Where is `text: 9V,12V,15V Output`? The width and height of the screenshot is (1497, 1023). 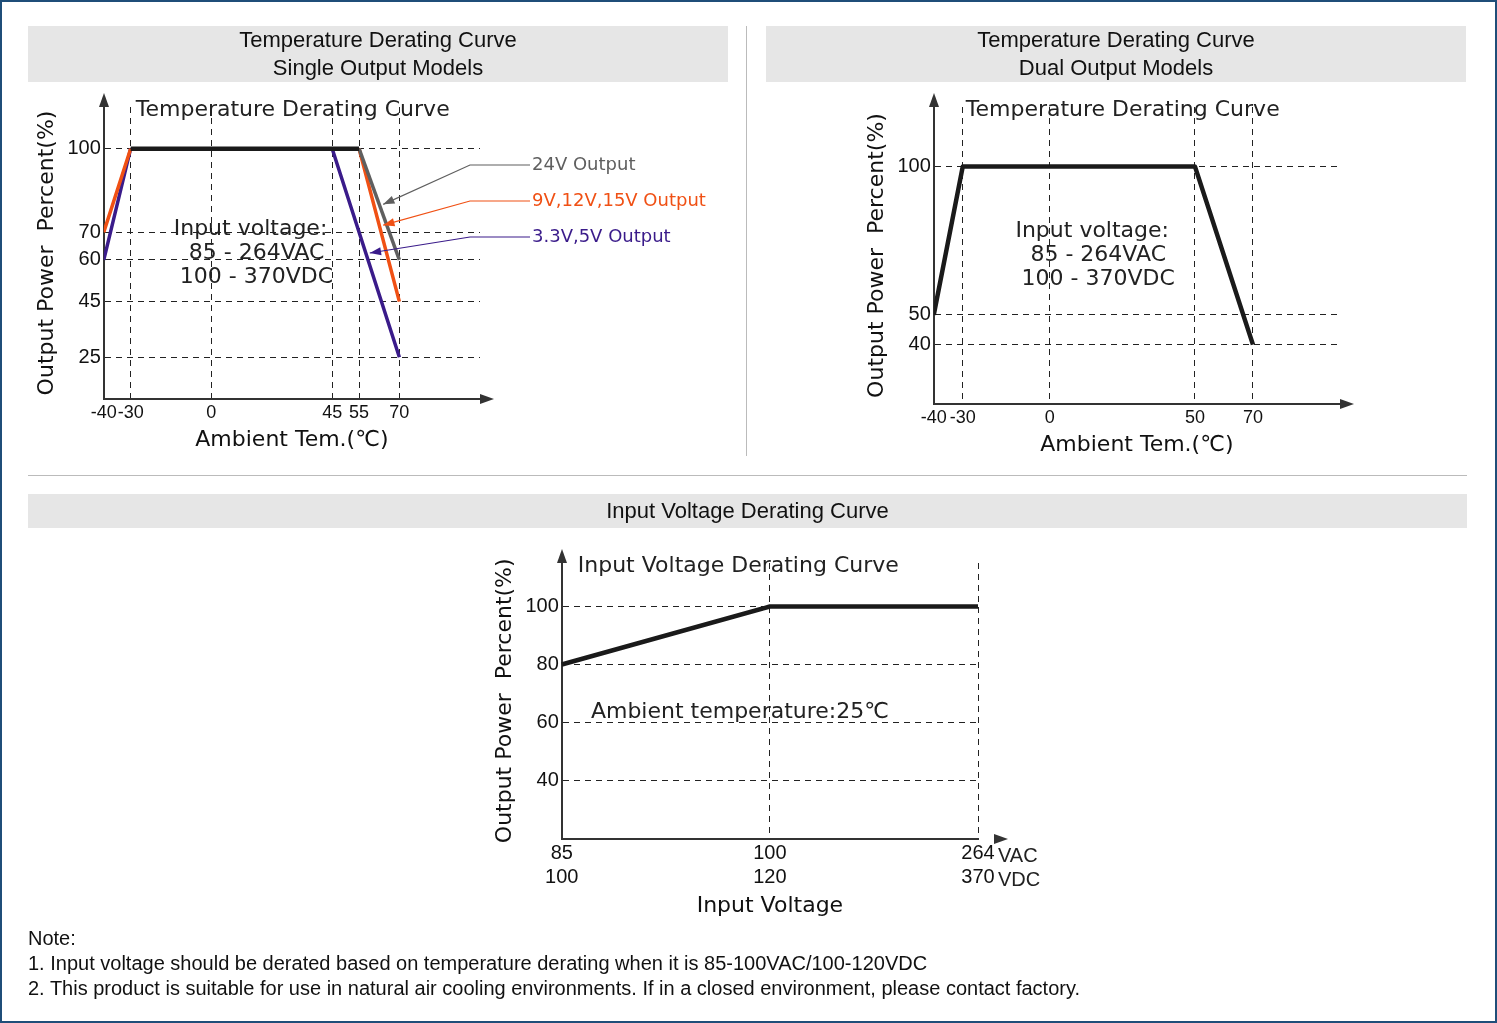
text: 9V,12V,15V Output is located at coordinates (619, 199).